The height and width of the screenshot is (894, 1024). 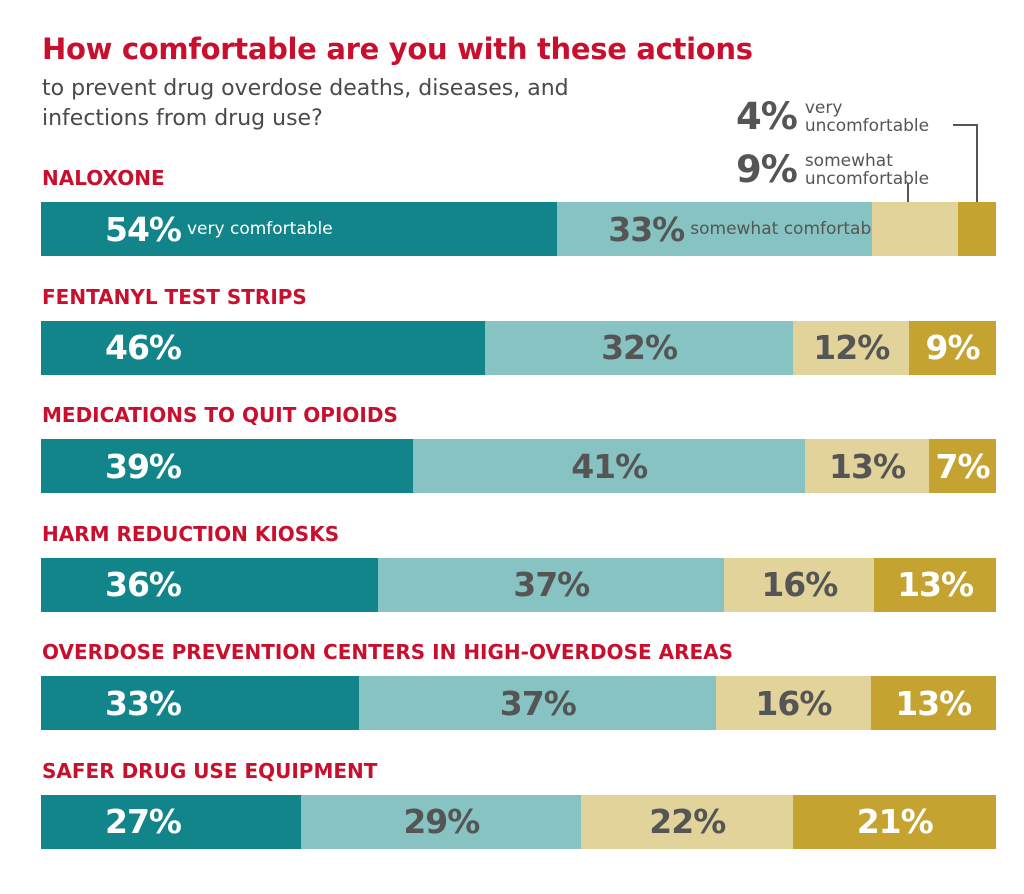 What do you see at coordinates (788, 228) in the screenshot?
I see `series-label: somewhat comfortable` at bounding box center [788, 228].